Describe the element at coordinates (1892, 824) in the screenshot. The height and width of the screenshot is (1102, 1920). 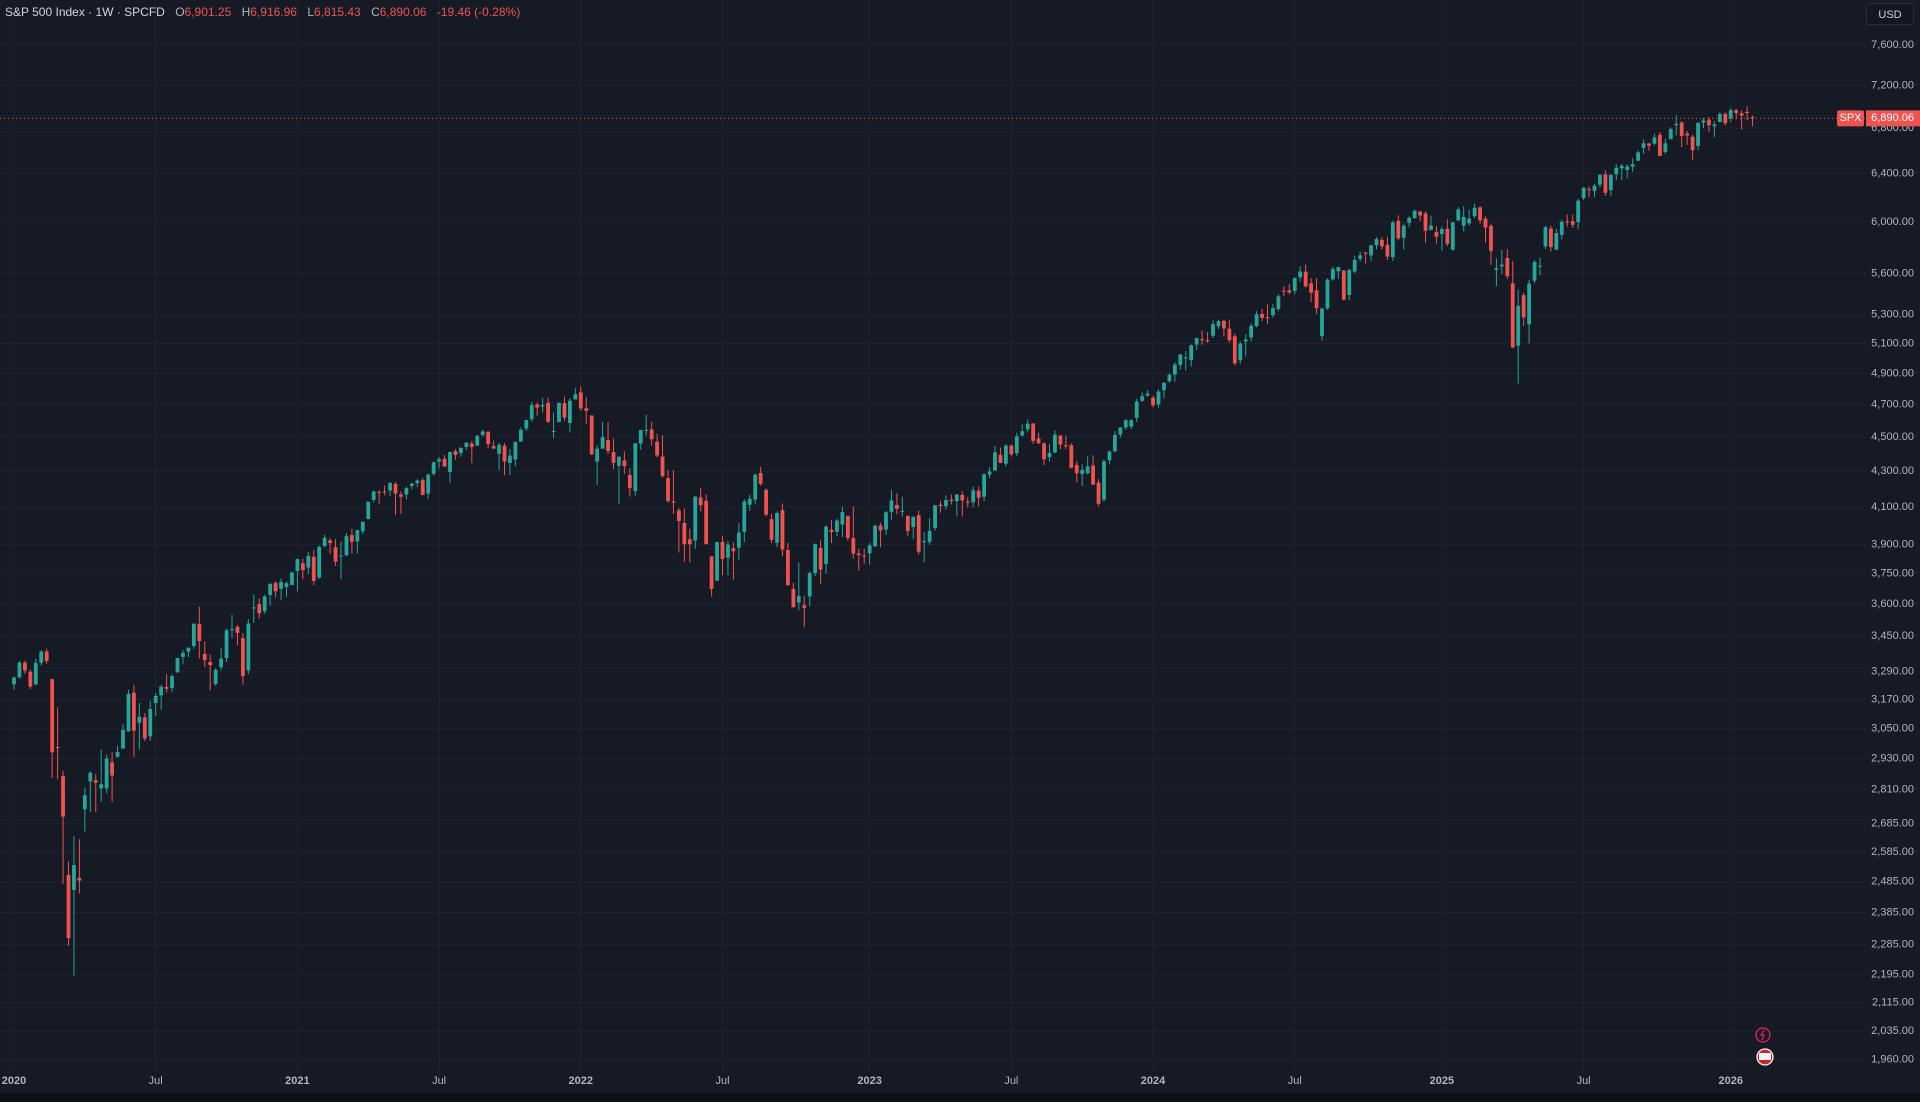
I see `y-tick-label: 2,685.00` at that location.